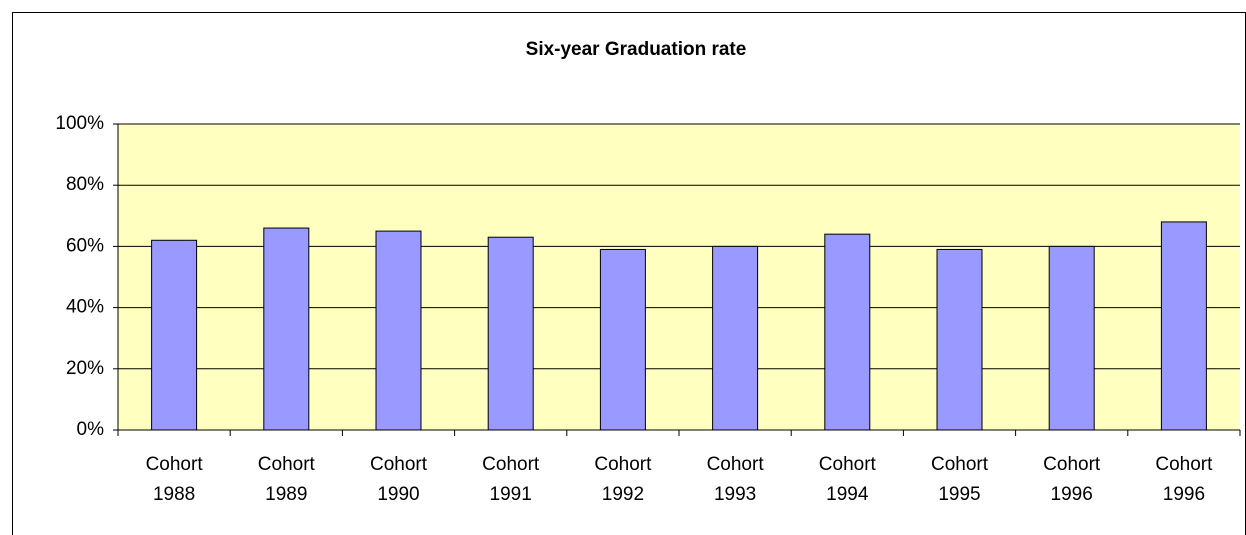  Describe the element at coordinates (847, 479) in the screenshot. I see `x-tick-label: Cohort 1994` at that location.